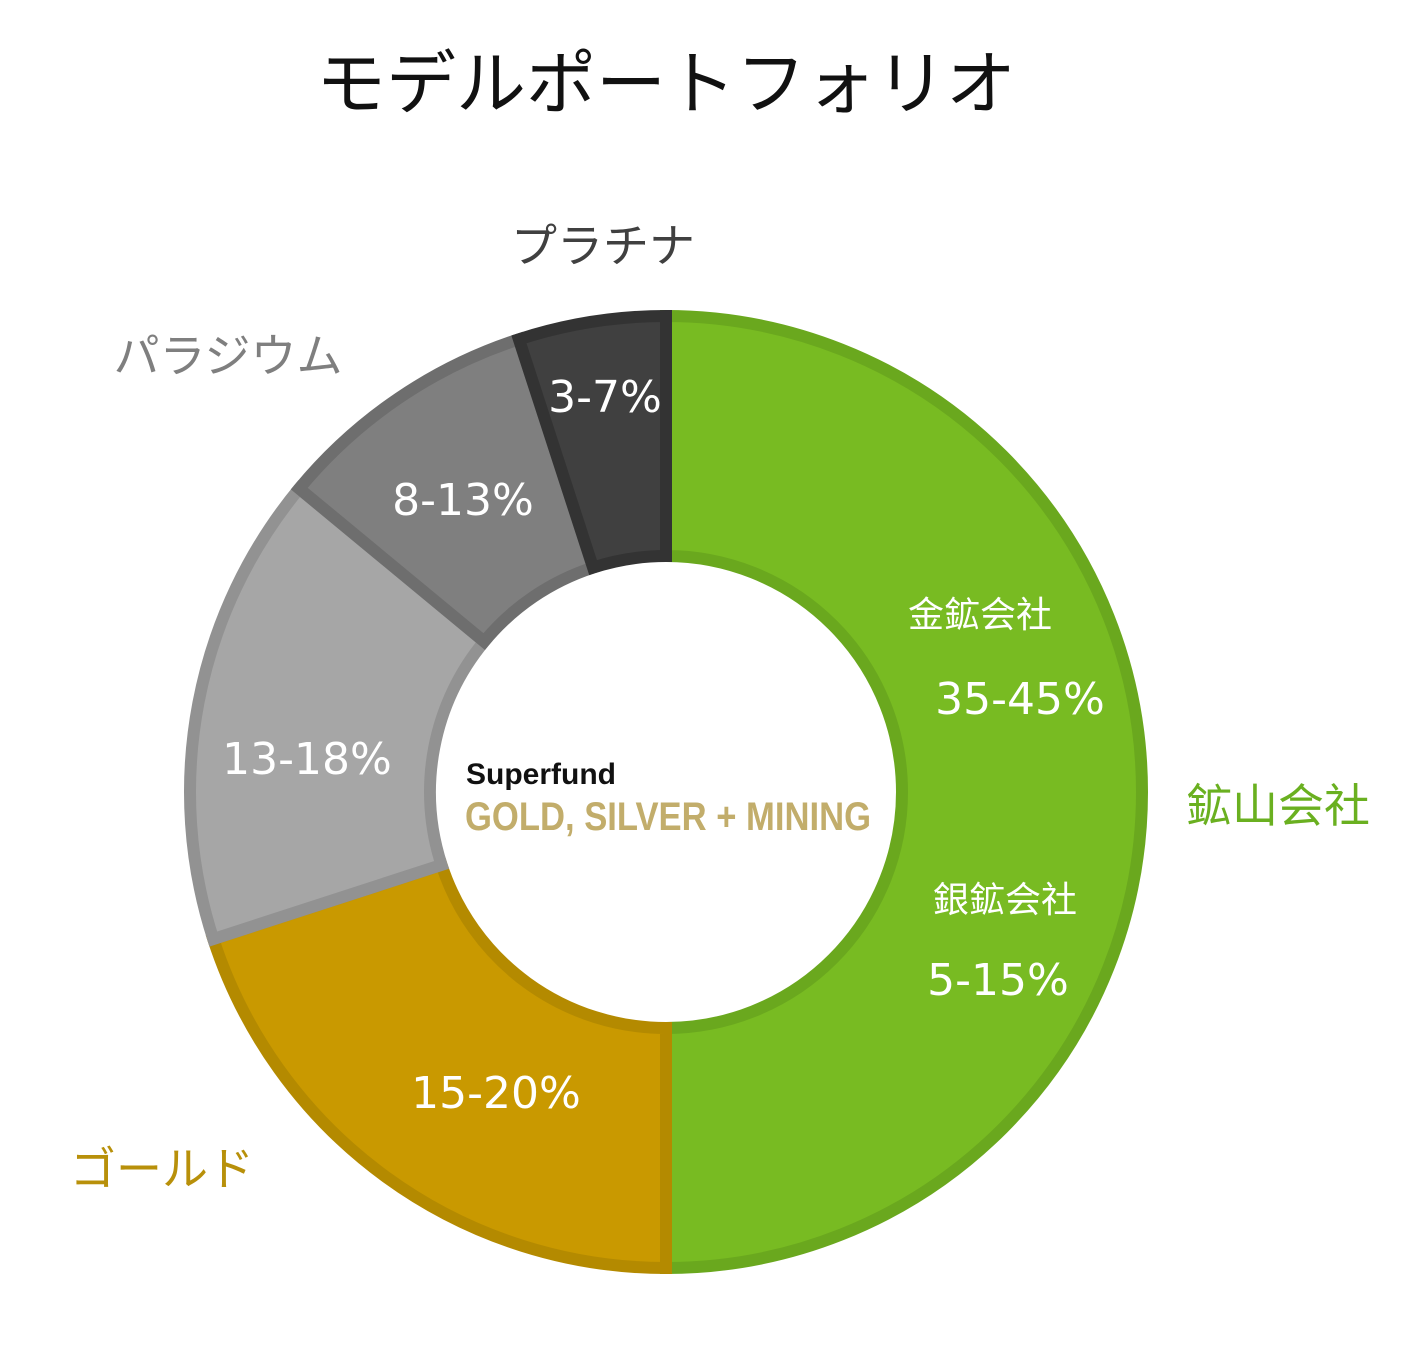  I want to click on slice-silver, so click(338, 713).